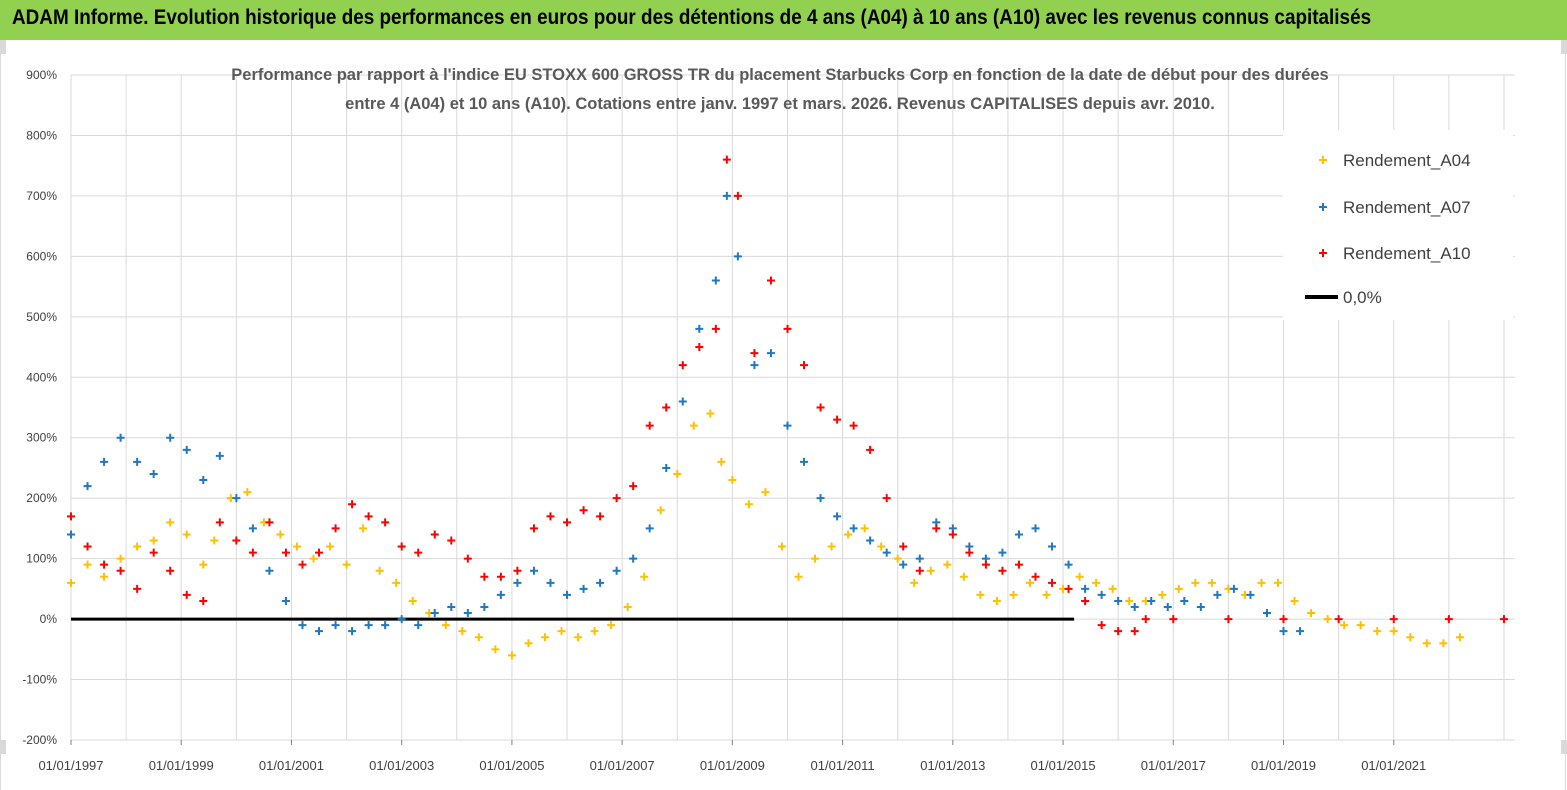 The height and width of the screenshot is (790, 1567). I want to click on legend-label: Rendement_A04, so click(1407, 160).